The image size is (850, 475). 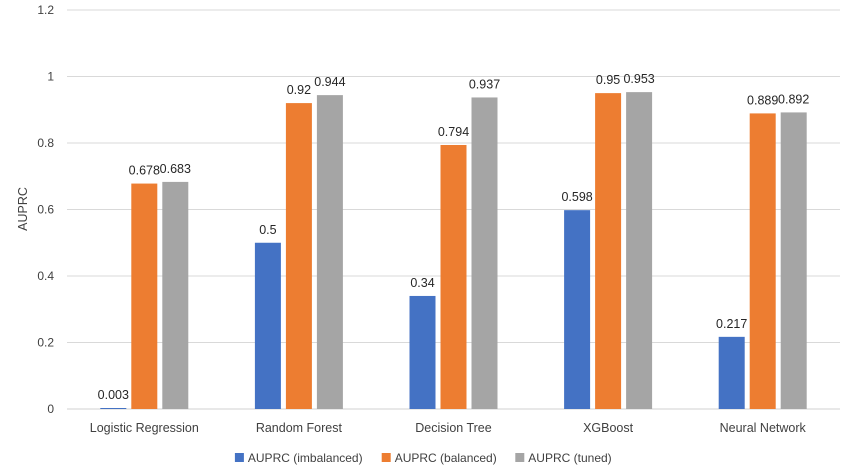 I want to click on data-label: 0.944, so click(x=329, y=82).